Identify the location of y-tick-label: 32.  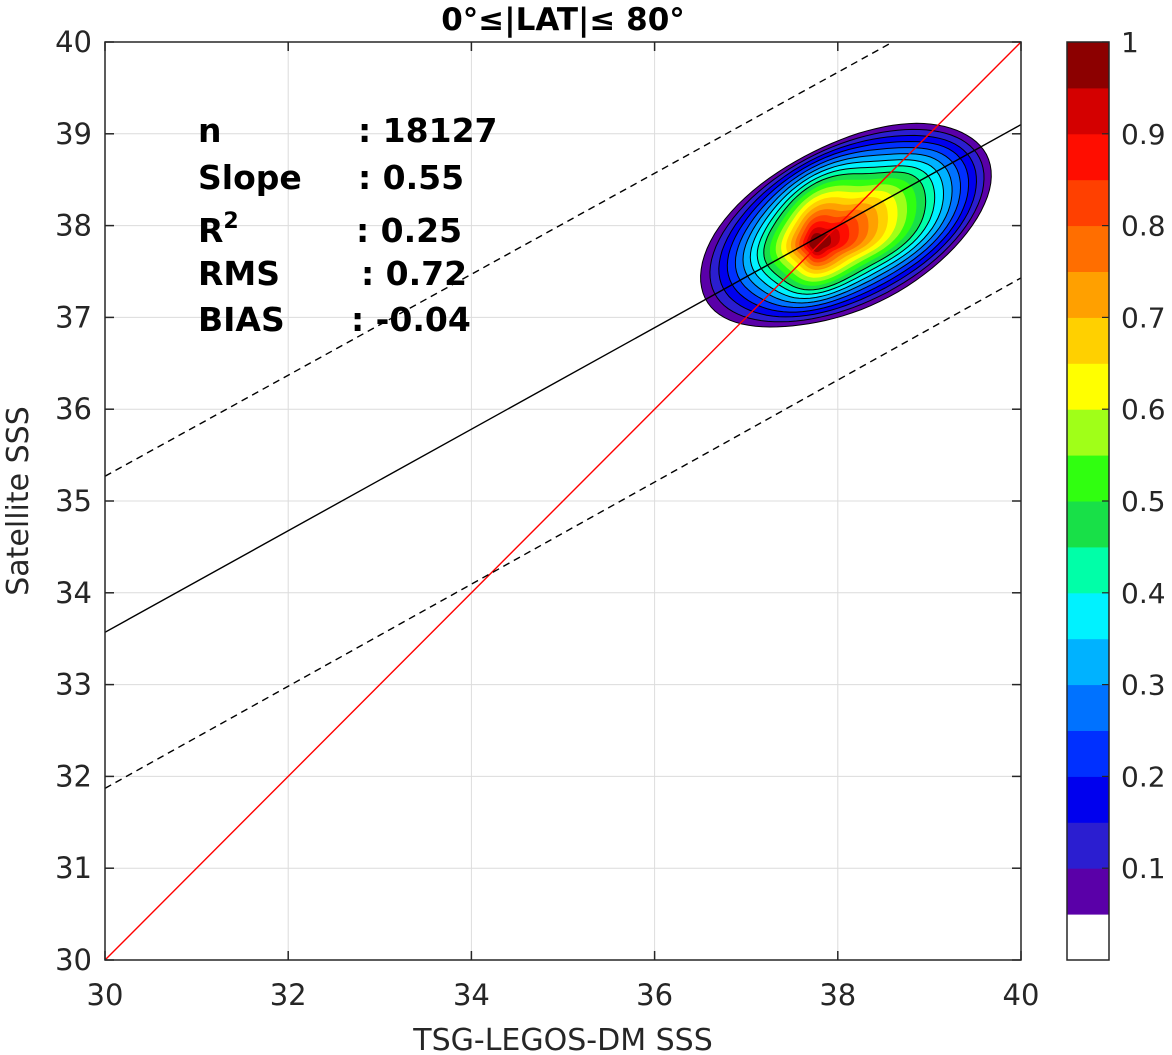
(73, 776).